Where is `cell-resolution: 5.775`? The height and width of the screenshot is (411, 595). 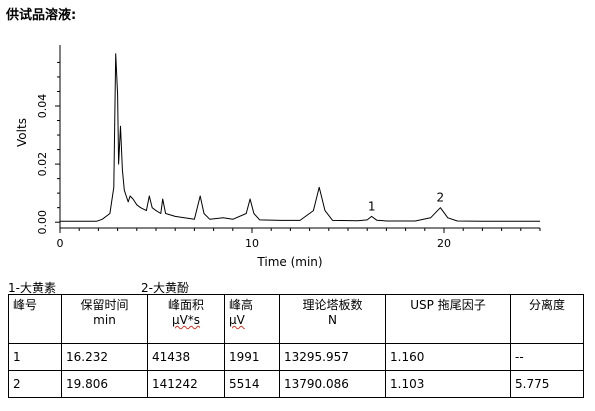
cell-resolution: 5.775 is located at coordinates (547, 384).